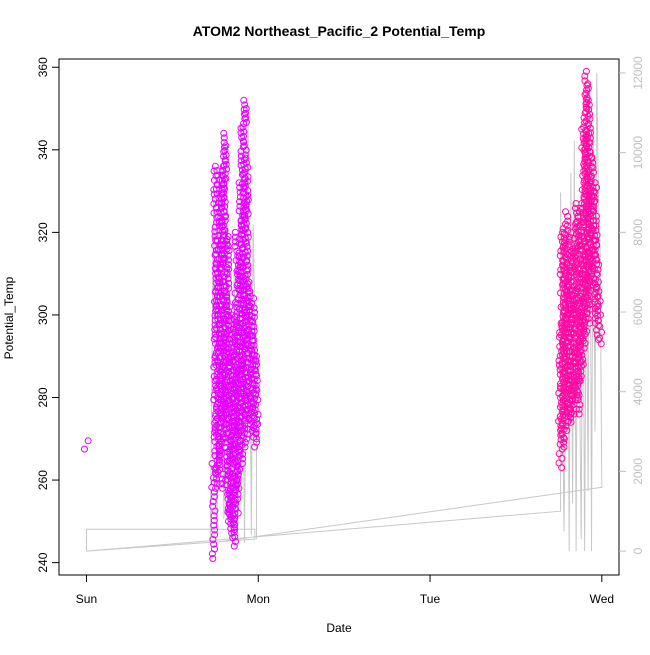  I want to click on chart-title: ATOM2 Northeast_Pacific_2 Potential_Temp, so click(339, 31).